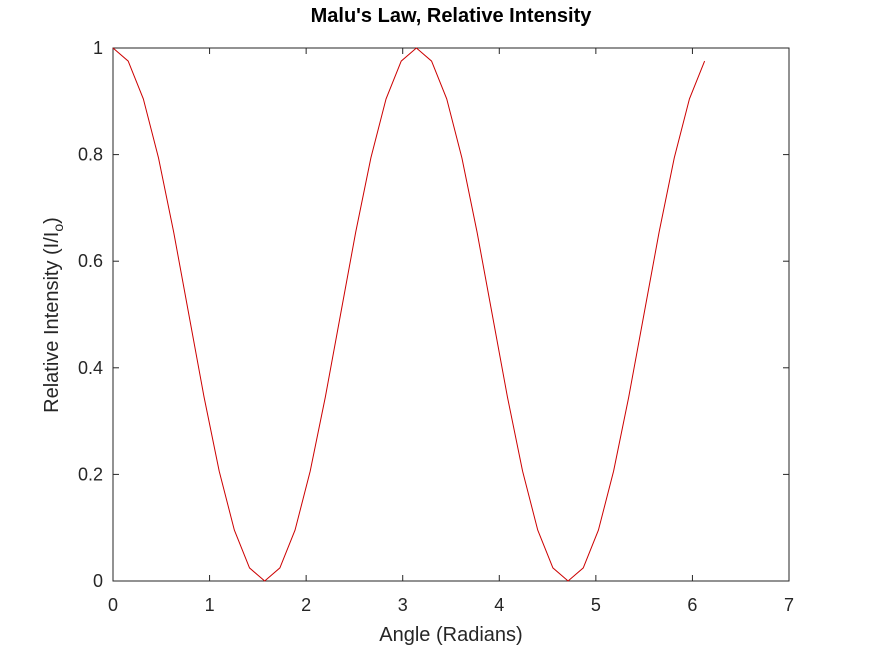 The image size is (872, 654). Describe the element at coordinates (499, 605) in the screenshot. I see `x-tick-label: 4` at that location.